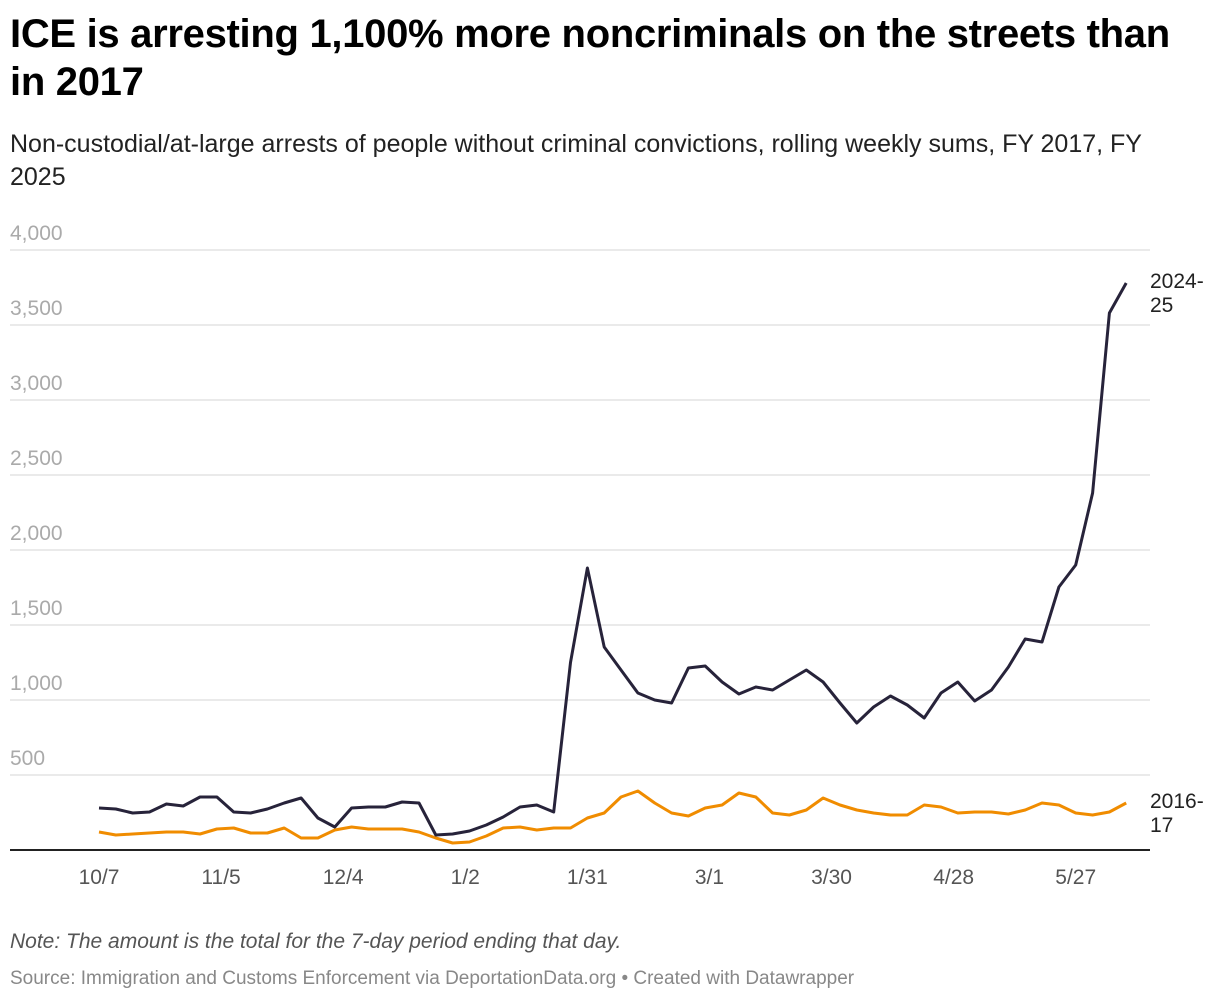 The width and height of the screenshot is (1220, 1004). What do you see at coordinates (99, 877) in the screenshot?
I see `x-tick-label: 10/7` at bounding box center [99, 877].